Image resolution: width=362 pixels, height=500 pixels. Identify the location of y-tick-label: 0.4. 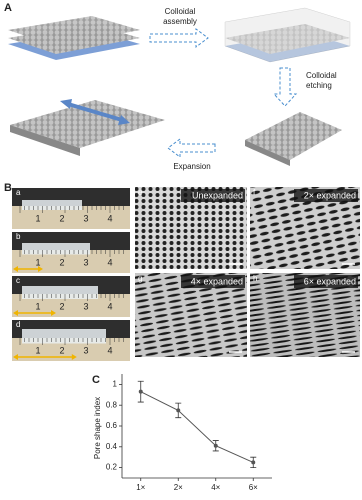
(112, 446).